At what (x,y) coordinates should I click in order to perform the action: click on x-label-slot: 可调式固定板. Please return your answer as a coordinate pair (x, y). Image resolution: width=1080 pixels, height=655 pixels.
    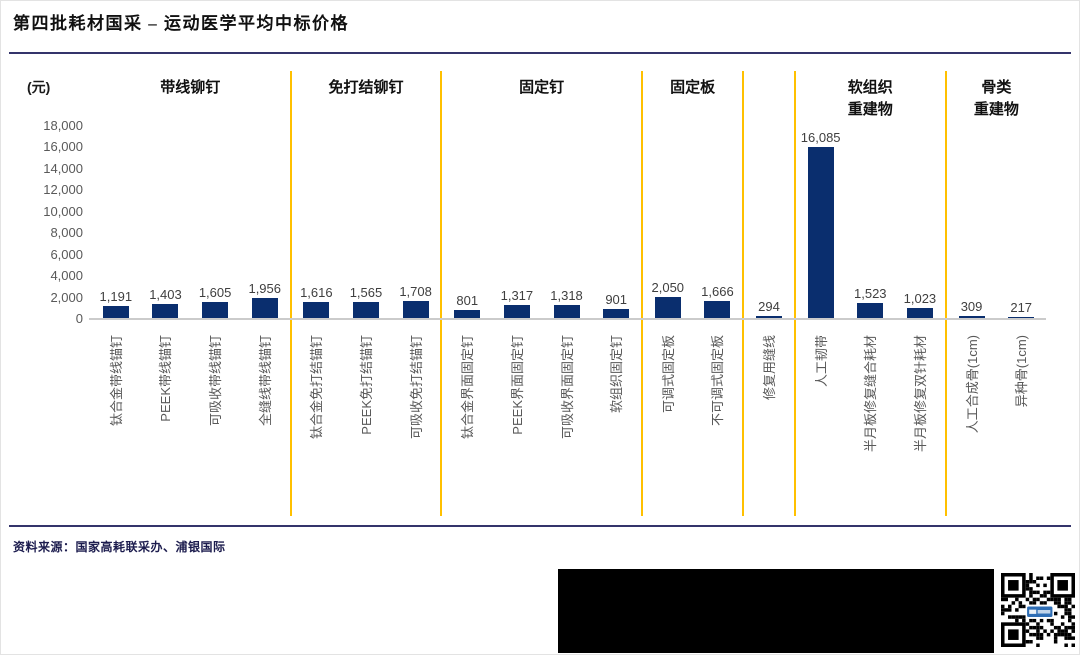
    Looking at the image, I should click on (668, 421).